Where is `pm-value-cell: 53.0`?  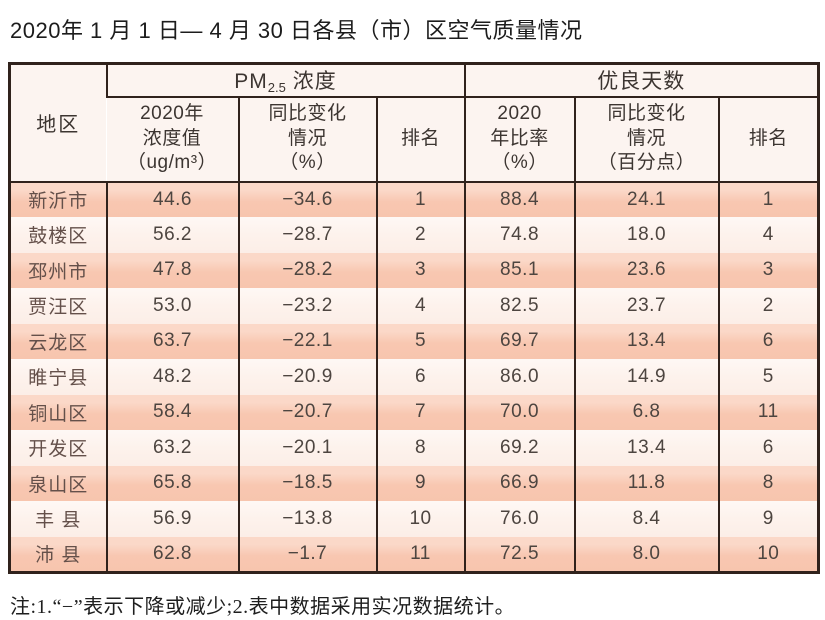
pm-value-cell: 53.0 is located at coordinates (172, 306).